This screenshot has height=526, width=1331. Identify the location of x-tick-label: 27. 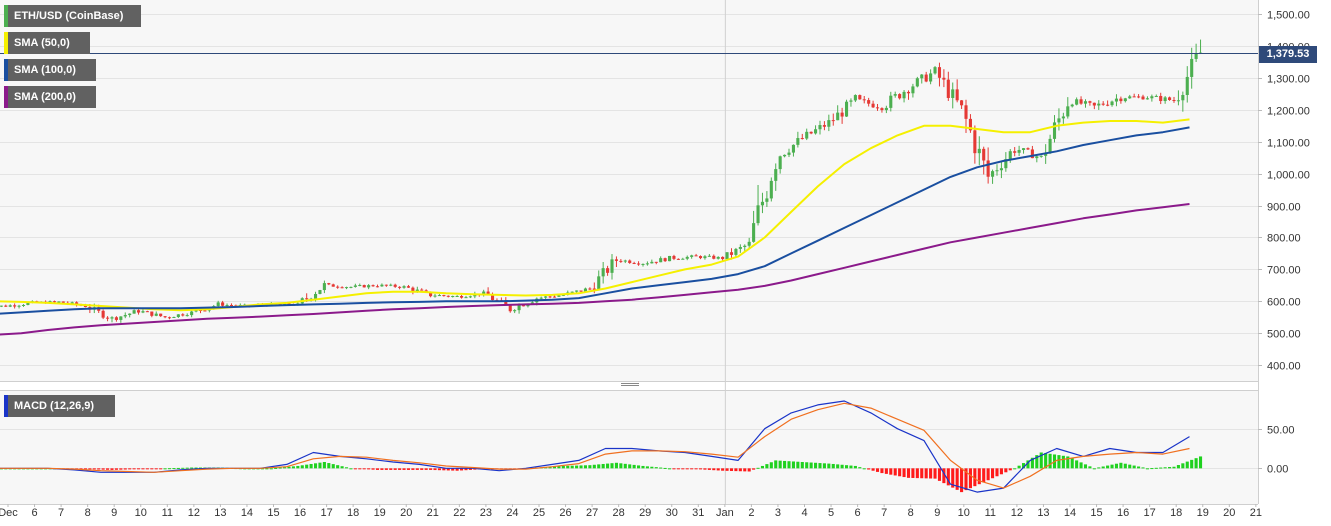
(592, 513).